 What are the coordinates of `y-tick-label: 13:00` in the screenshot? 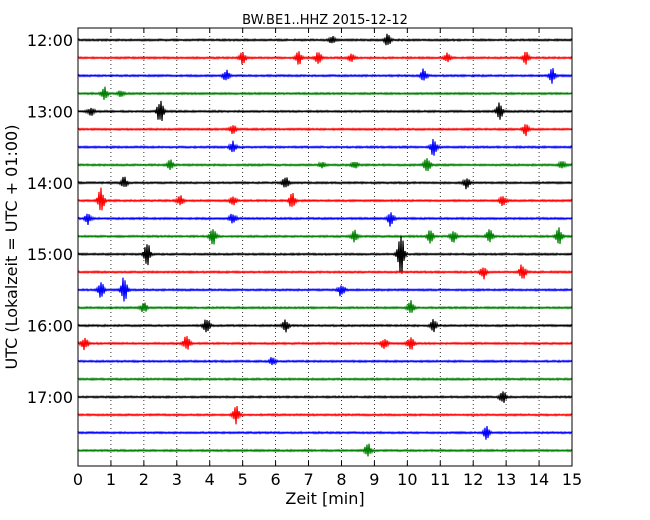 It's located at (50, 111).